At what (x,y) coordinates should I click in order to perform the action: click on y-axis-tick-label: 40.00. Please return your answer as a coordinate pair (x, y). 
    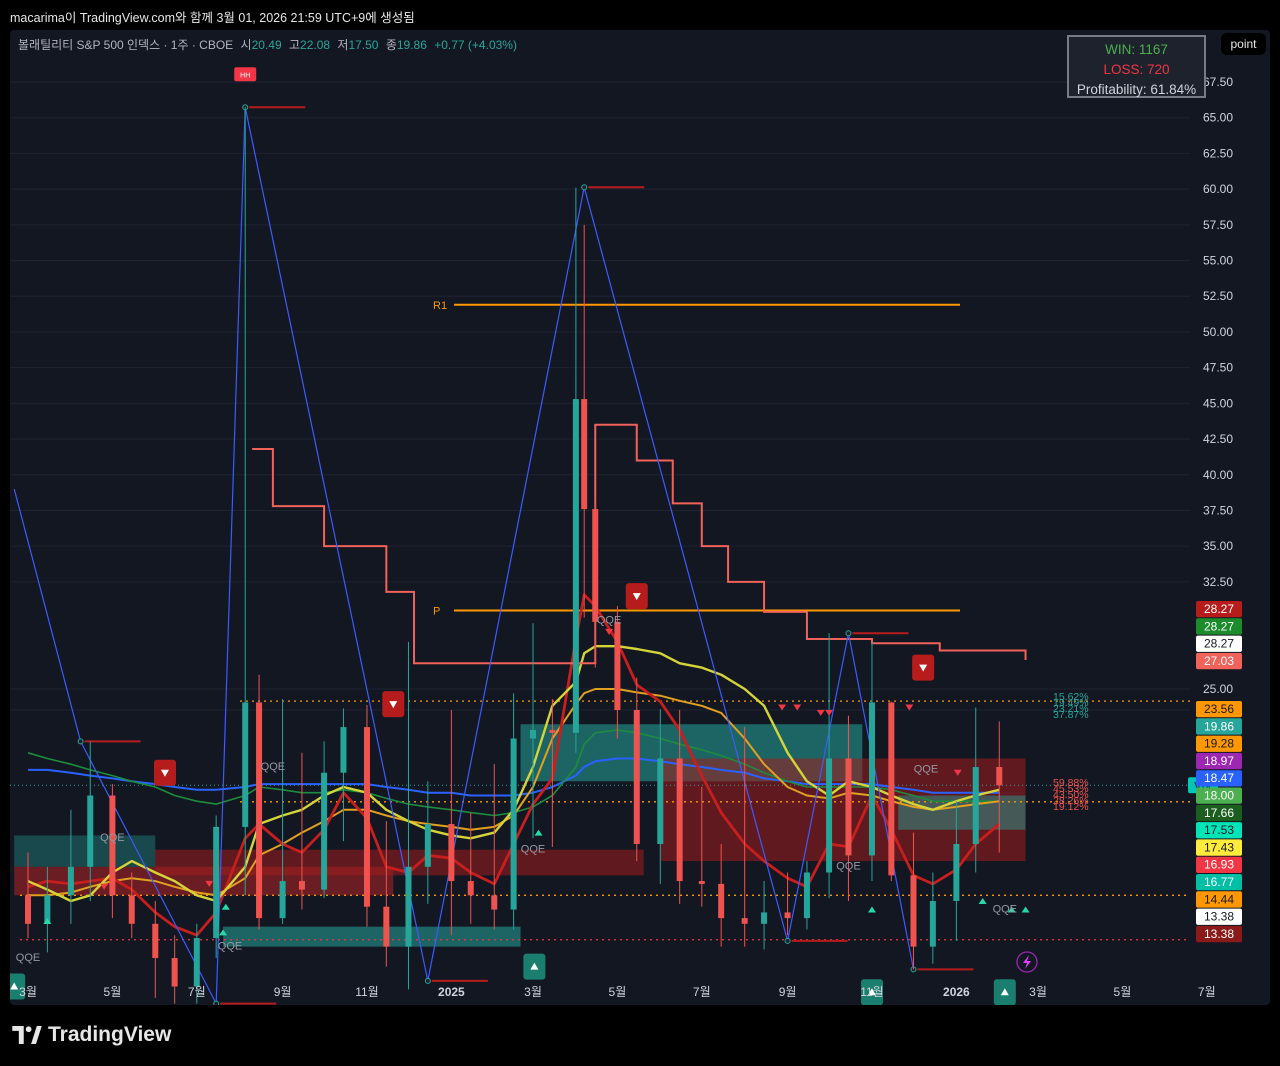
    Looking at the image, I should click on (1218, 475).